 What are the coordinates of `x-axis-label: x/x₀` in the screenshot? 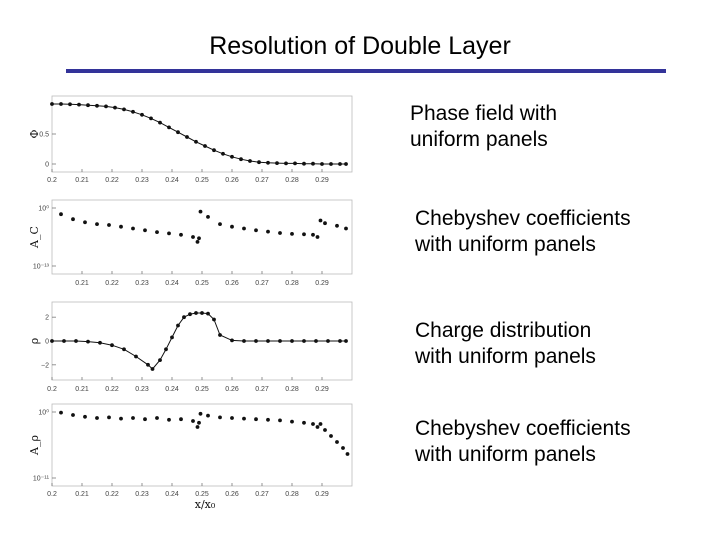 It's located at (205, 504).